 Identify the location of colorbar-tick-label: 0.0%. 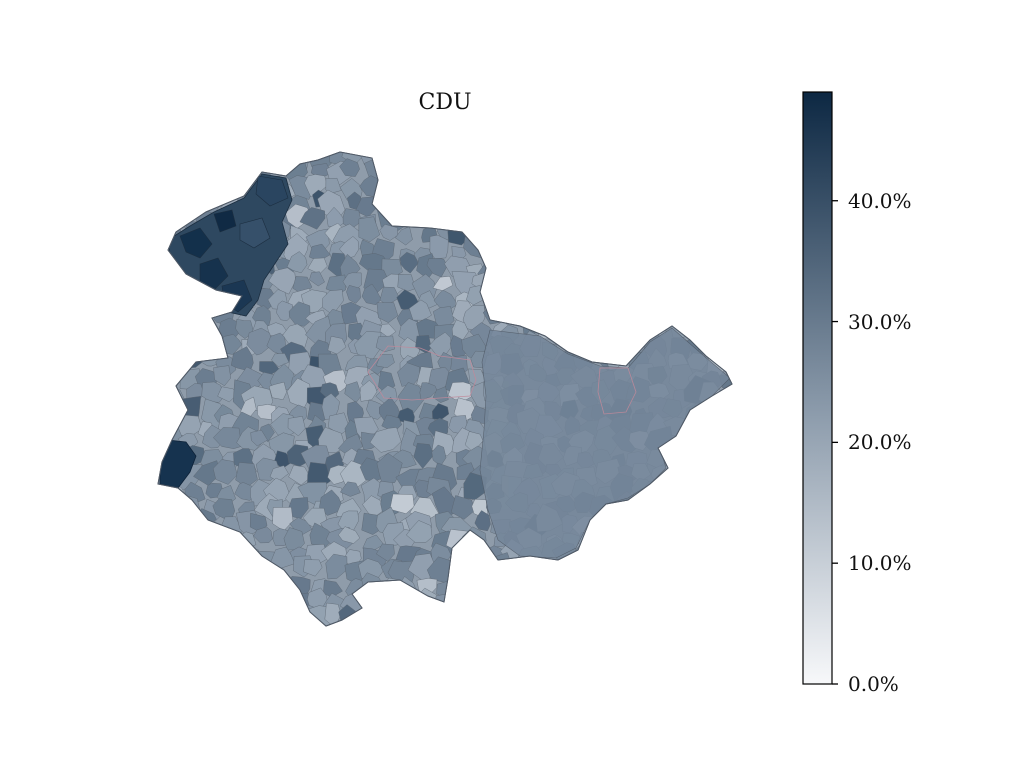
(873, 684).